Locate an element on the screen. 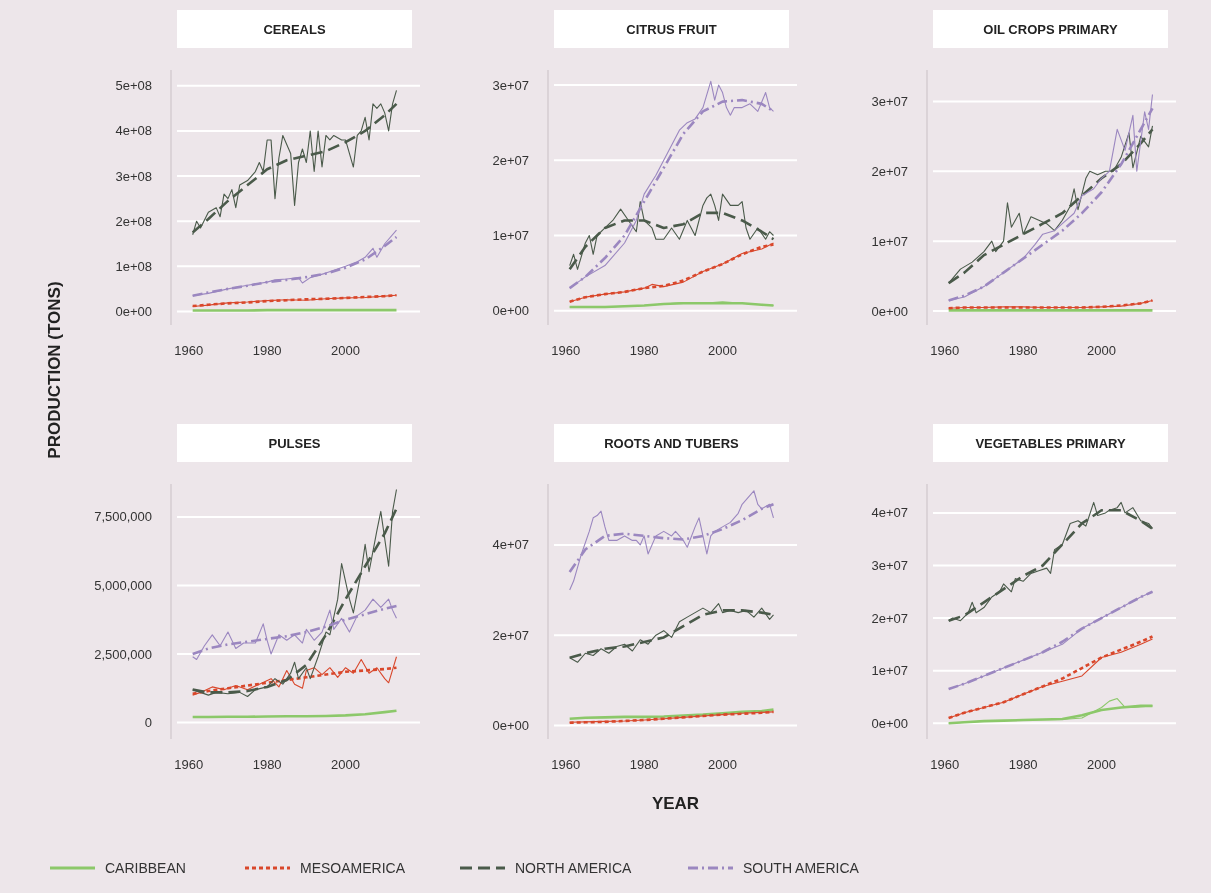 The height and width of the screenshot is (893, 1211). y-tick-label: 2,500,000 is located at coordinates (123, 654).